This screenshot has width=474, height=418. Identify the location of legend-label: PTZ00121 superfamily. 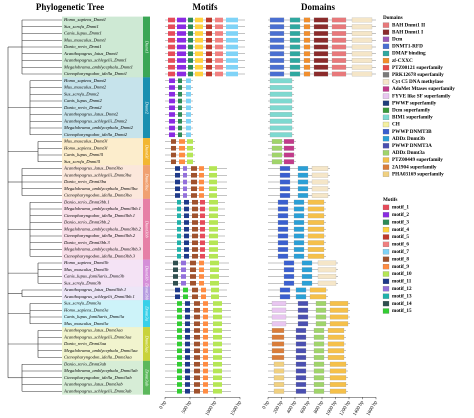
(417, 68).